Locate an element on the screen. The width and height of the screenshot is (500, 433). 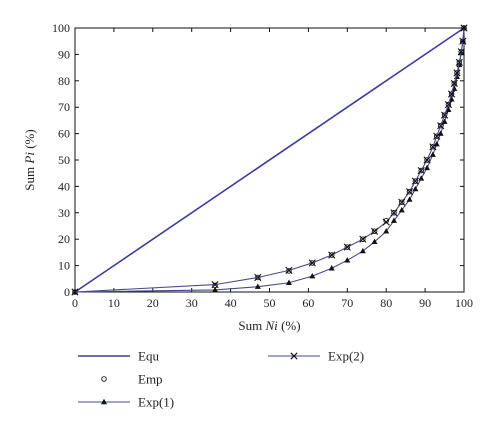
x-tick-label: 90 is located at coordinates (425, 303).